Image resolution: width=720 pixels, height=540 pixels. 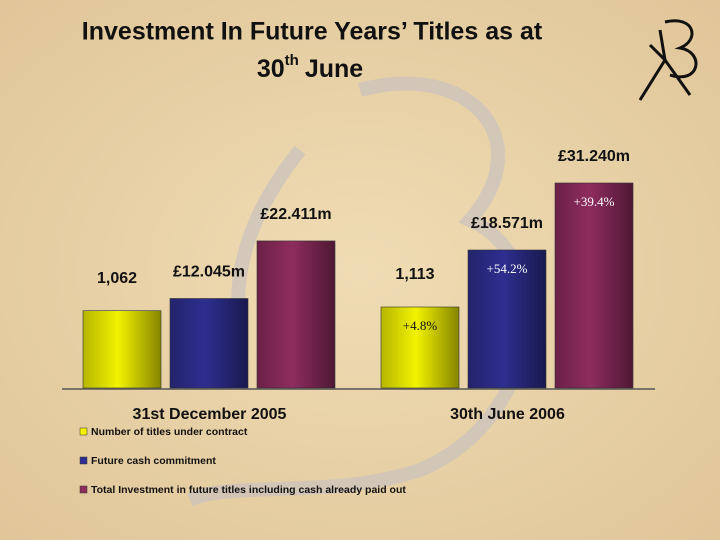 I want to click on value-label: £31.240m, so click(x=594, y=156).